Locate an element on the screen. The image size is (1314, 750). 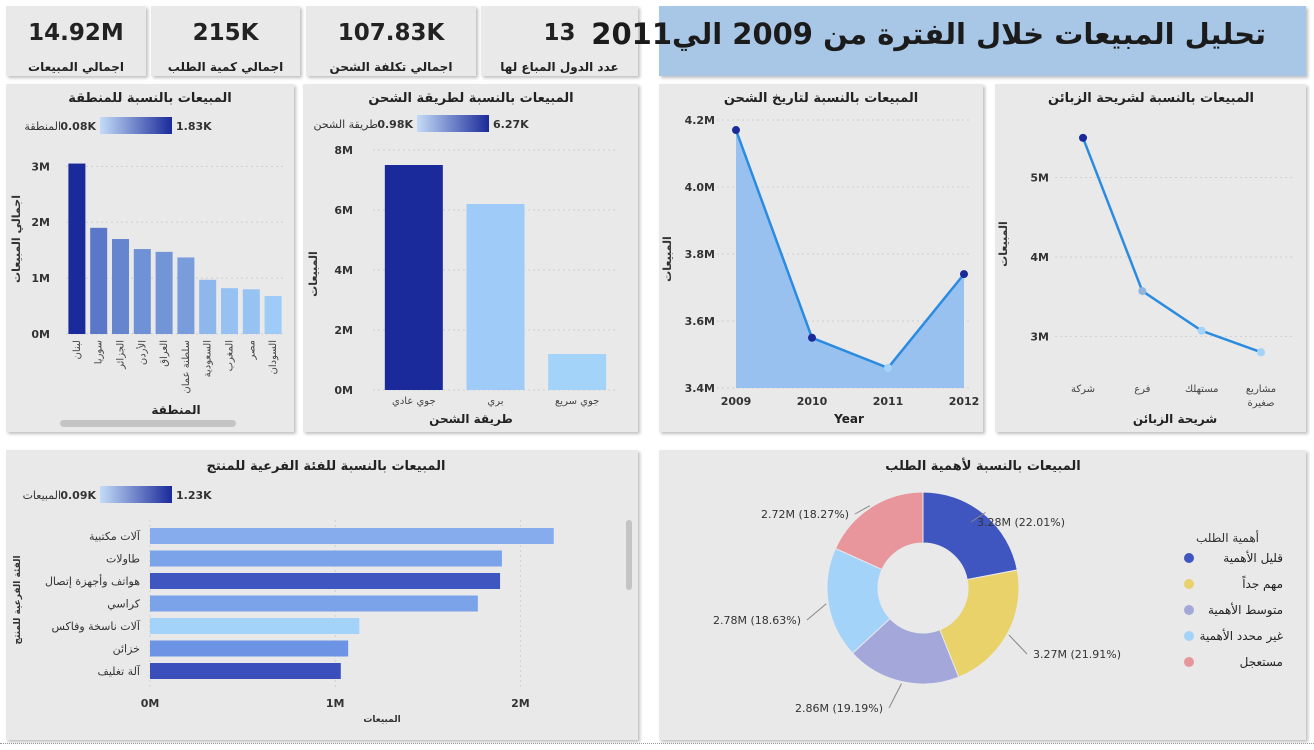
legend-min: 0.09K is located at coordinates (78, 495).